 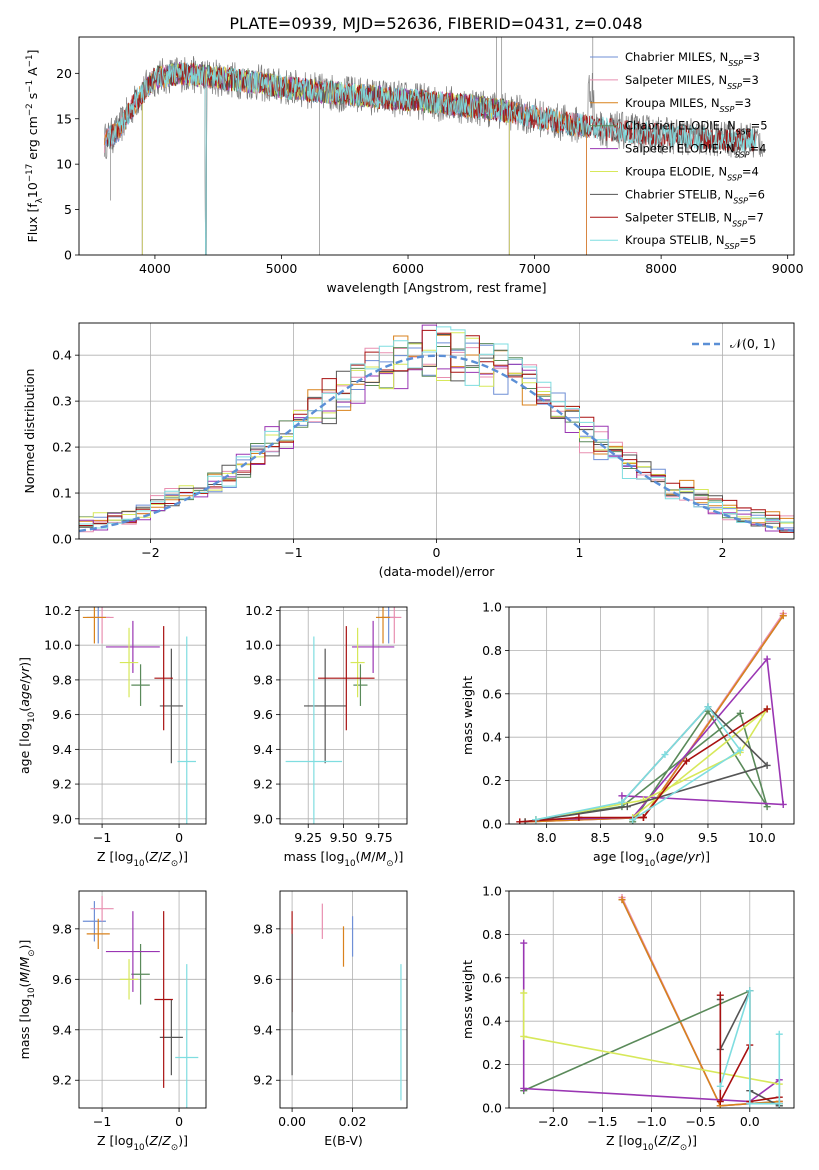 I want to click on y-axis-label-part: age [log, so click(x=24, y=748).